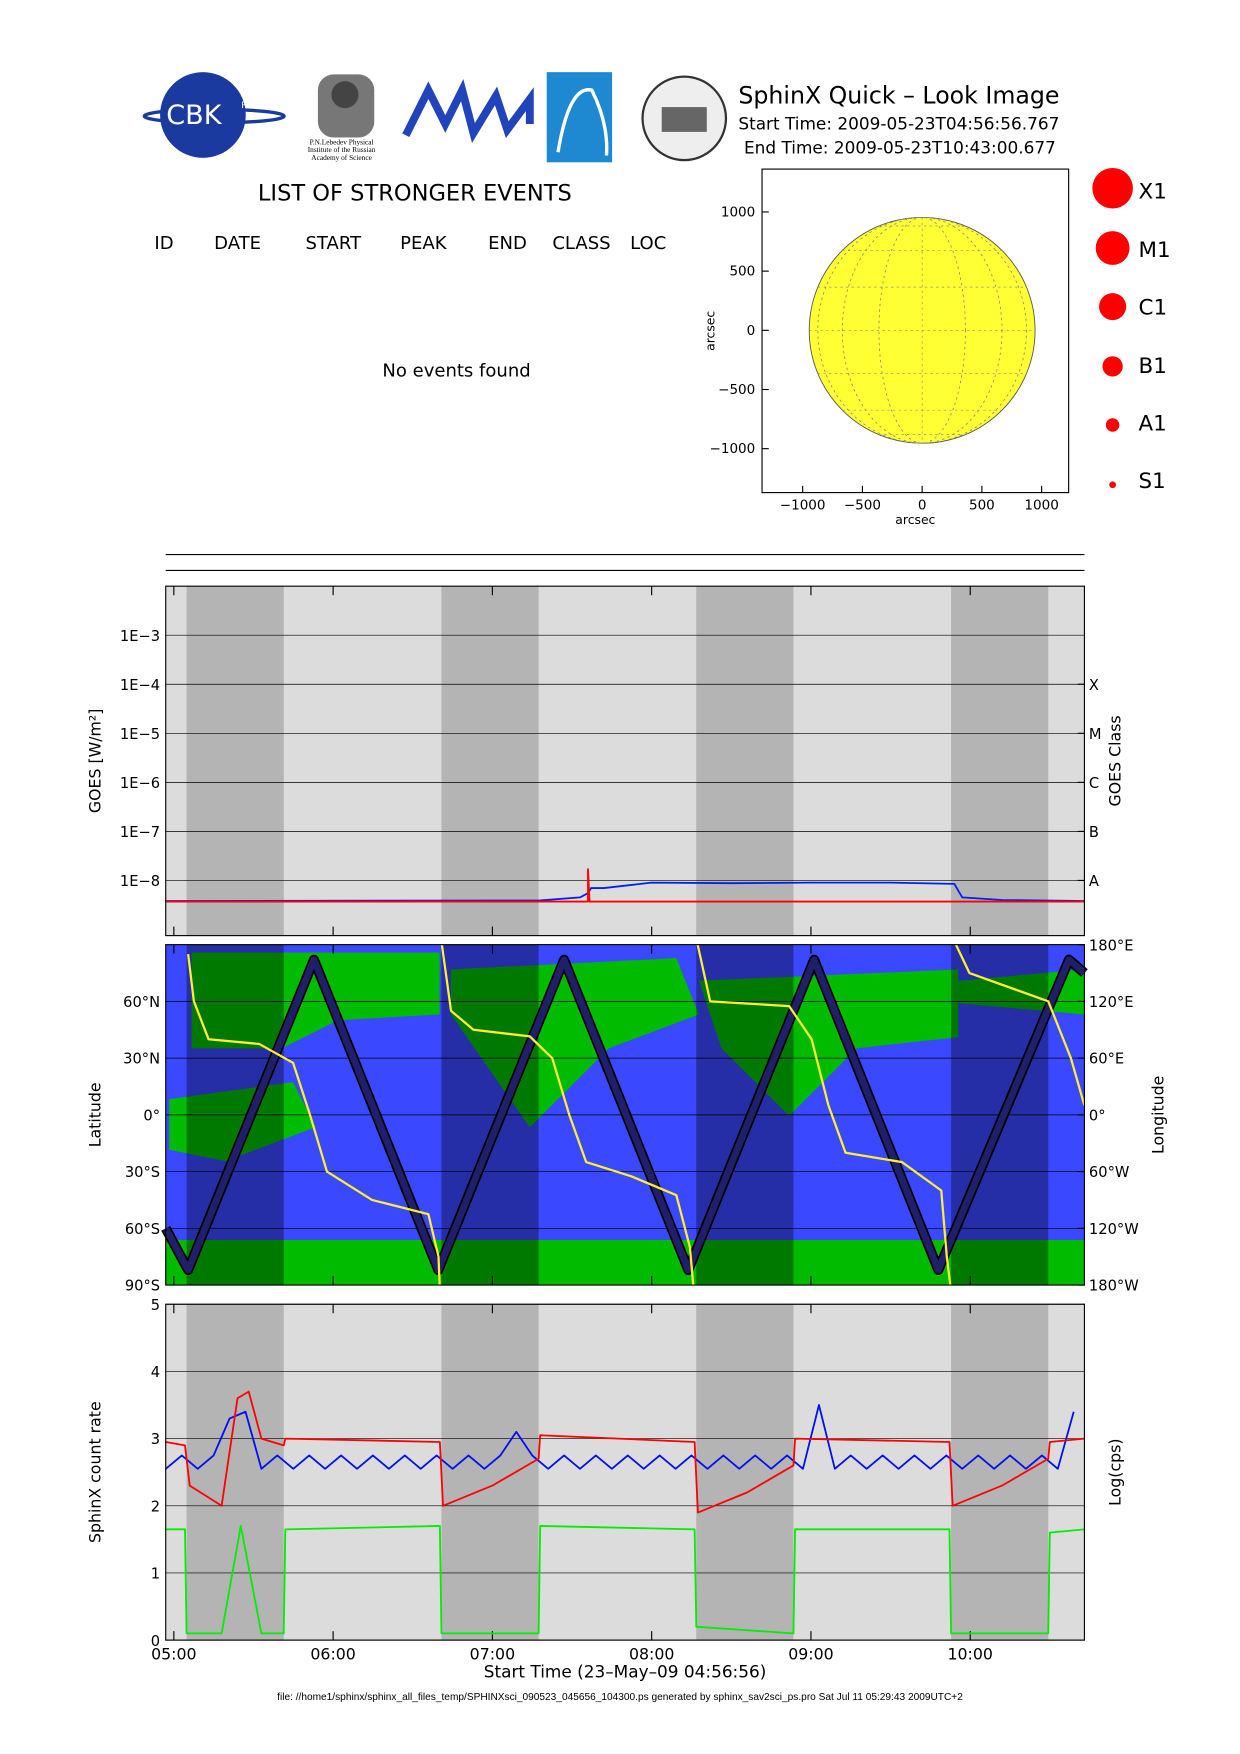 Image resolution: width=1240 pixels, height=1754 pixels. What do you see at coordinates (345, 95) in the screenshot?
I see `portrait-head` at bounding box center [345, 95].